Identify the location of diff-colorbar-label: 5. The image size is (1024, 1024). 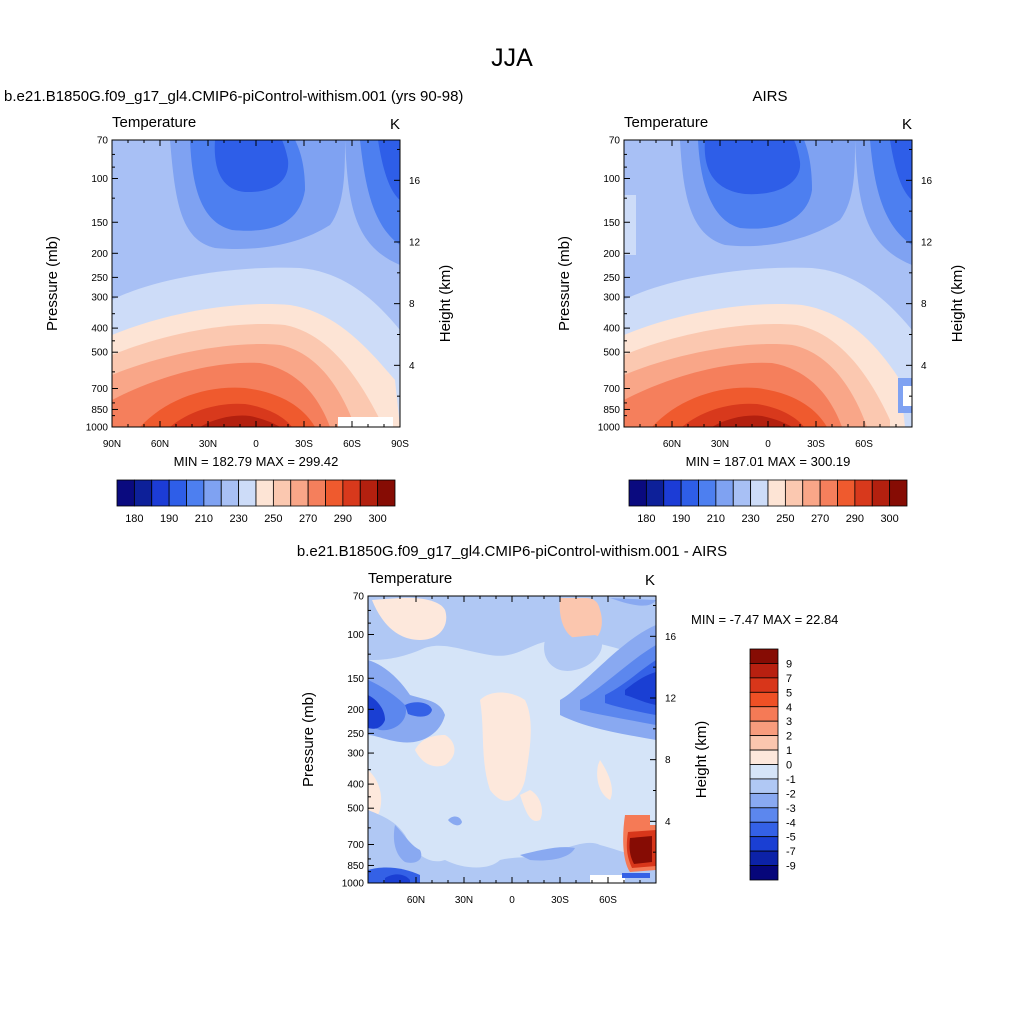
(789, 693).